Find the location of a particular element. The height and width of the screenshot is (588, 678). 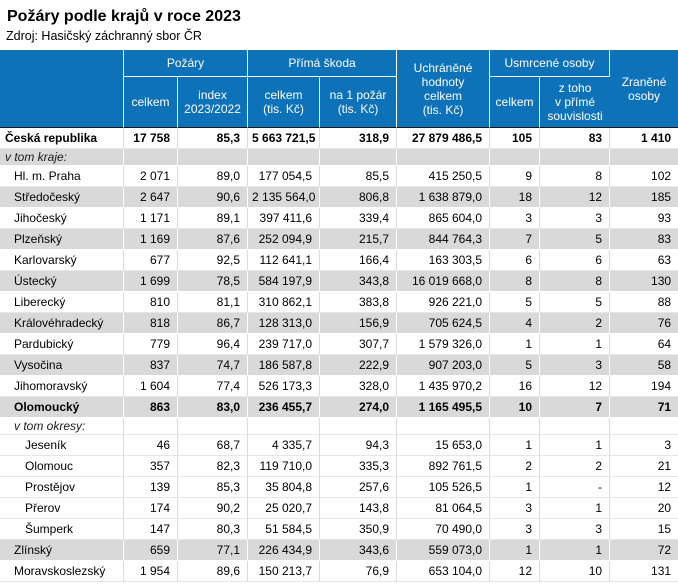

region-cell: Plzeňský is located at coordinates (62, 239).